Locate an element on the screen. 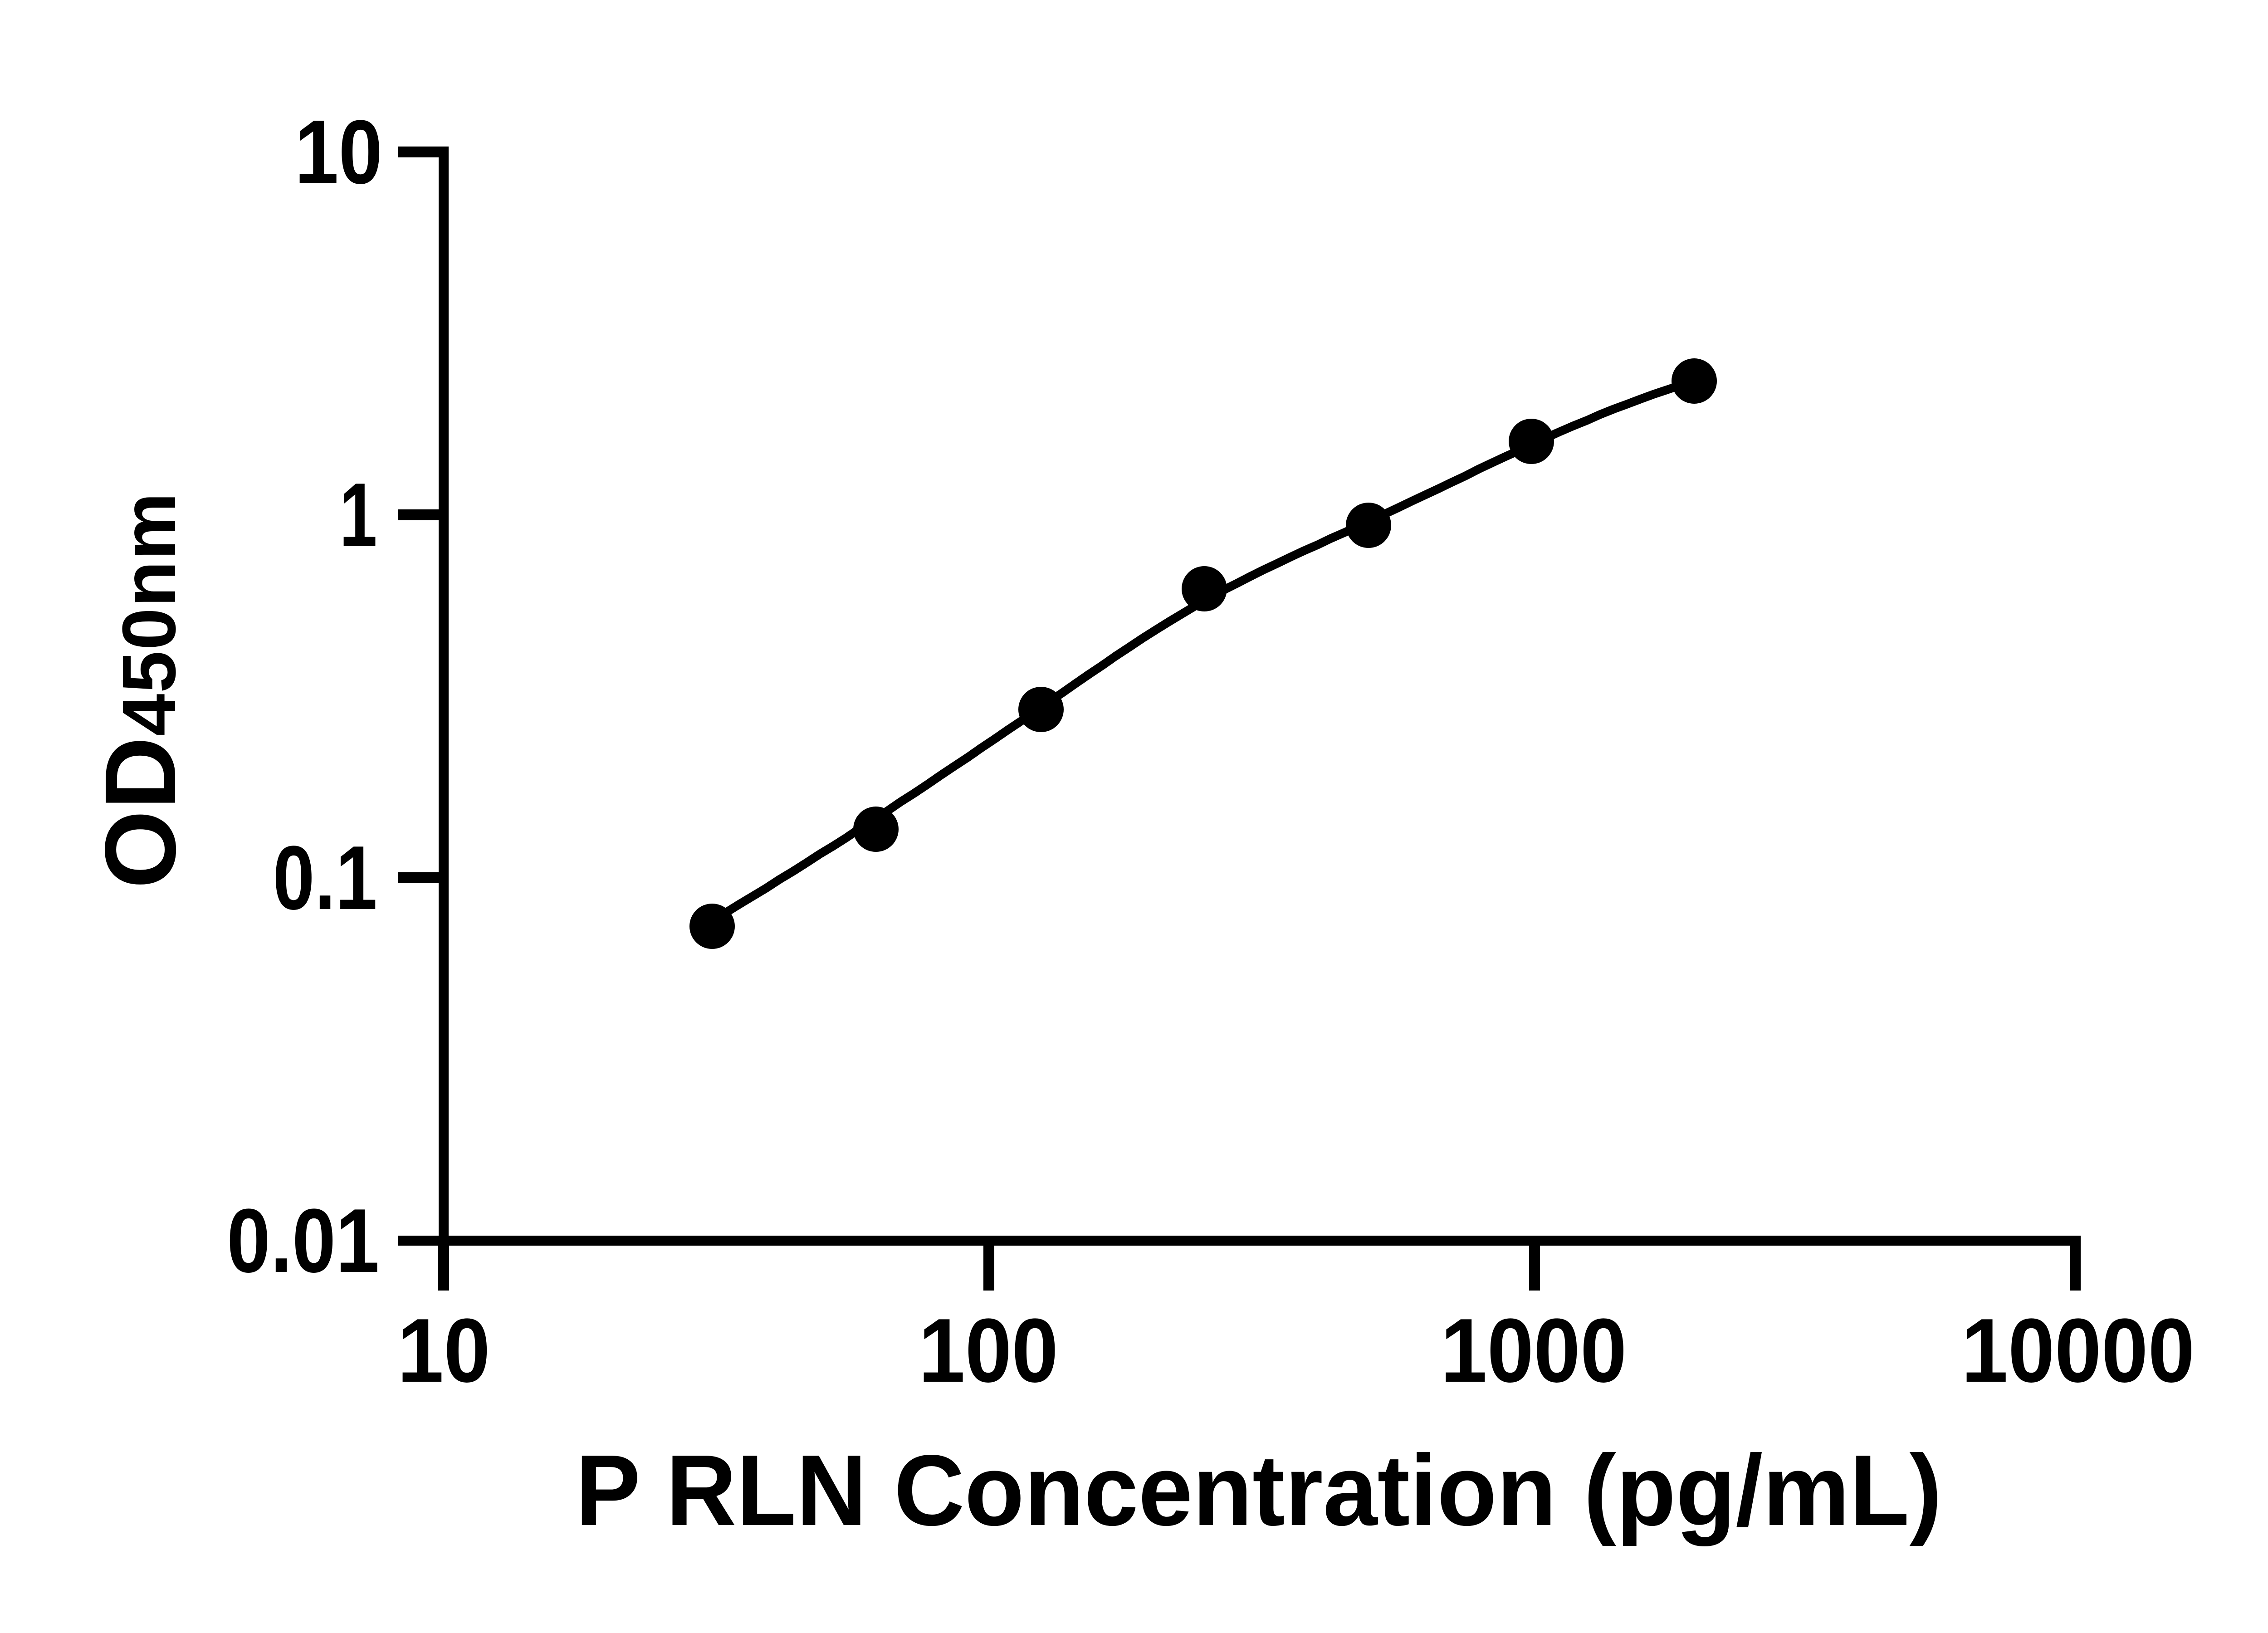  svg-text: 1000 is located at coordinates (1534, 1350).